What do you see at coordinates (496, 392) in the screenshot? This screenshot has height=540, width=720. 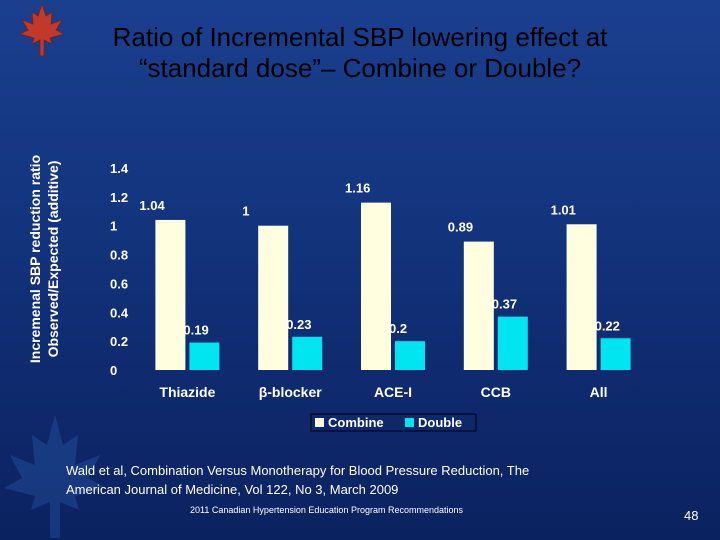 I see `x-tick-label: CCB` at bounding box center [496, 392].